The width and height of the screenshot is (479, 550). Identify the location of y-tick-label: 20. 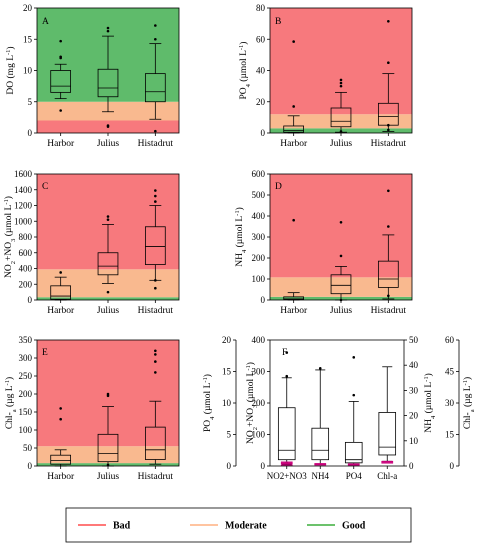
(261, 102).